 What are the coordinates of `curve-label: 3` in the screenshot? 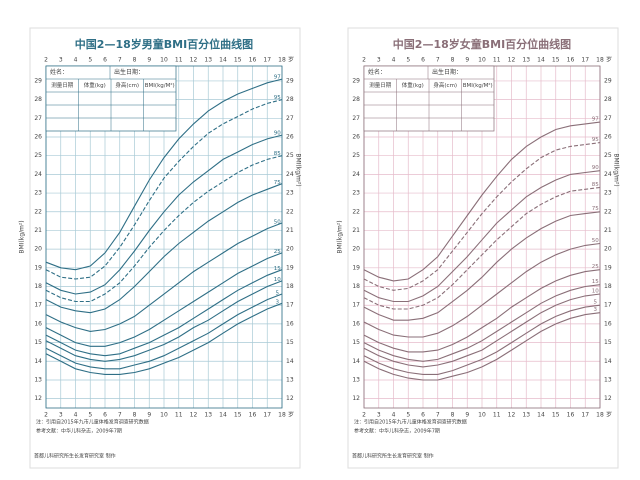 It's located at (278, 303).